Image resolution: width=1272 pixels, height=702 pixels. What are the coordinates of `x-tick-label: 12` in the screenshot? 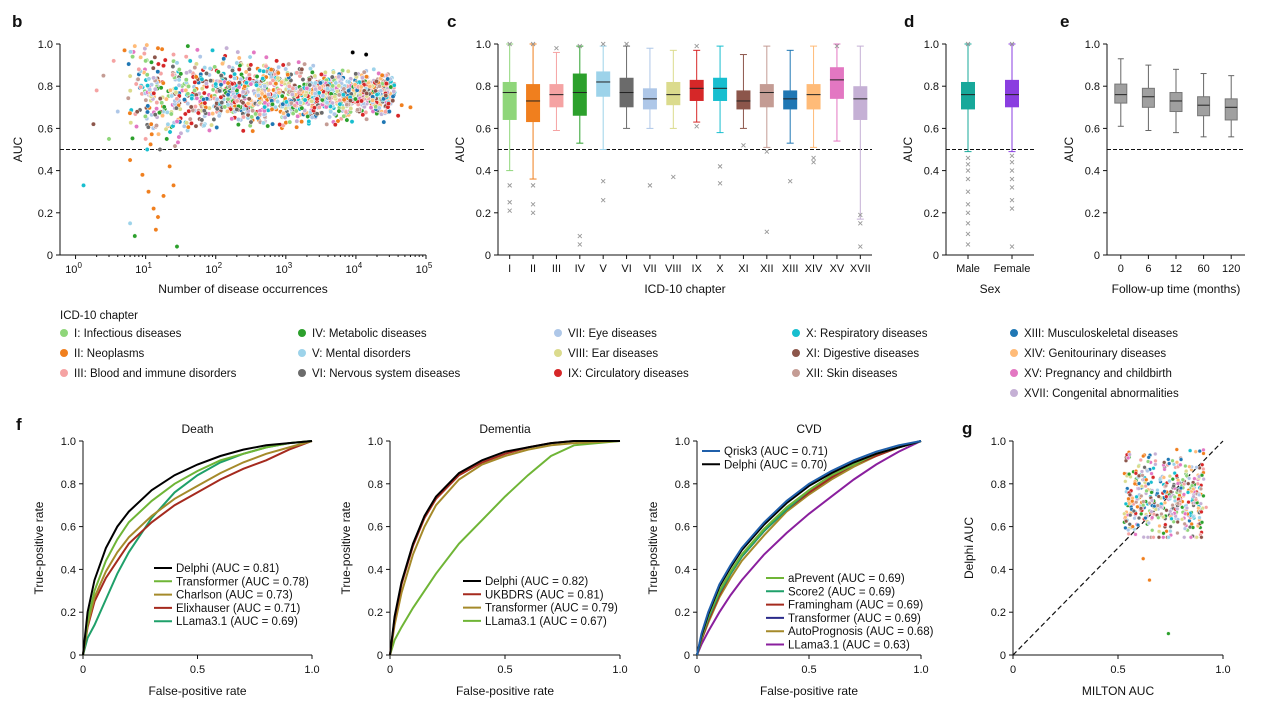 It's located at (1176, 269).